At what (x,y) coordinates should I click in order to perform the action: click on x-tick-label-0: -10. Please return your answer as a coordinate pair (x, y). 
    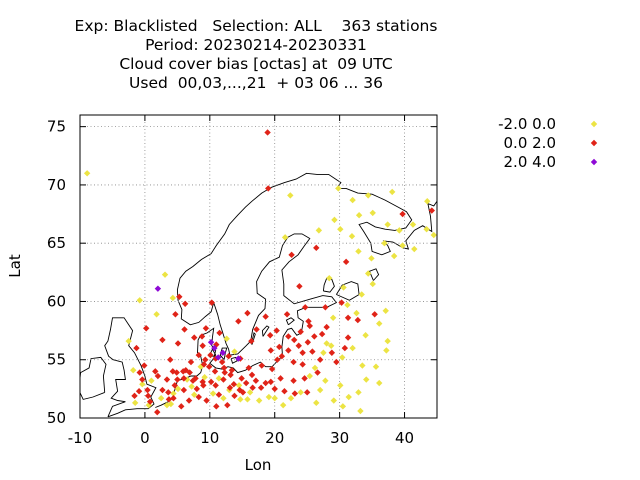
    Looking at the image, I should click on (80, 438).